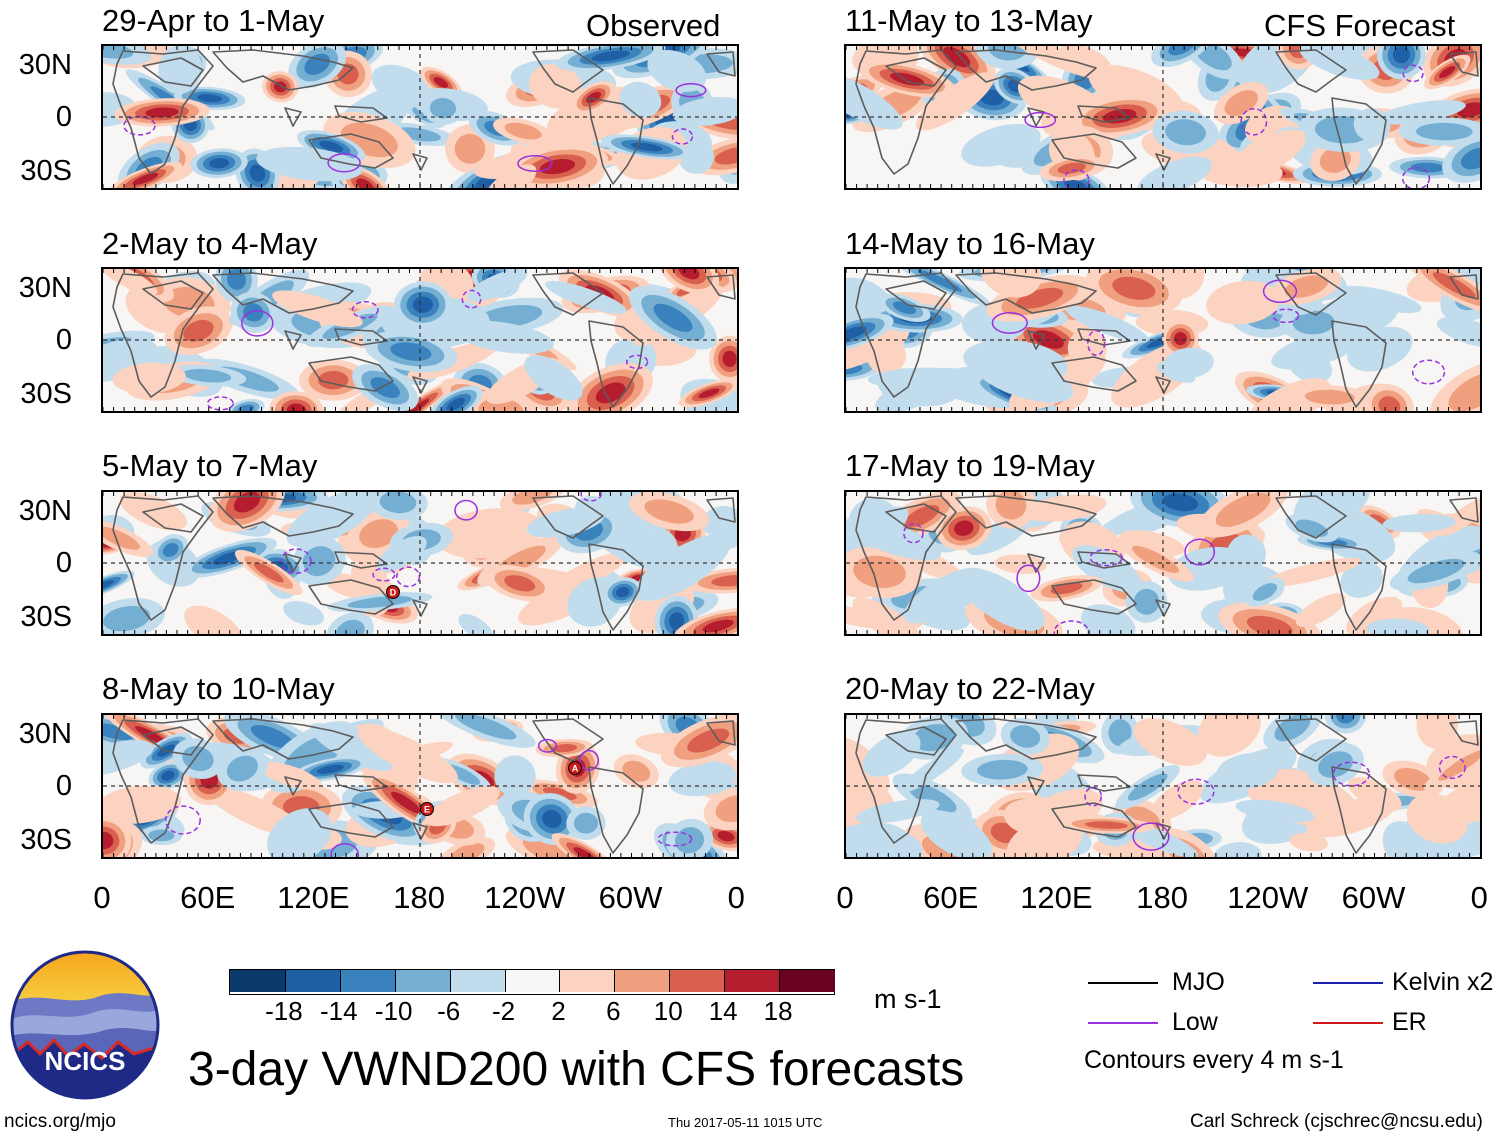 The width and height of the screenshot is (1510, 1137). What do you see at coordinates (1348, 1023) in the screenshot?
I see `legend-line-er` at bounding box center [1348, 1023].